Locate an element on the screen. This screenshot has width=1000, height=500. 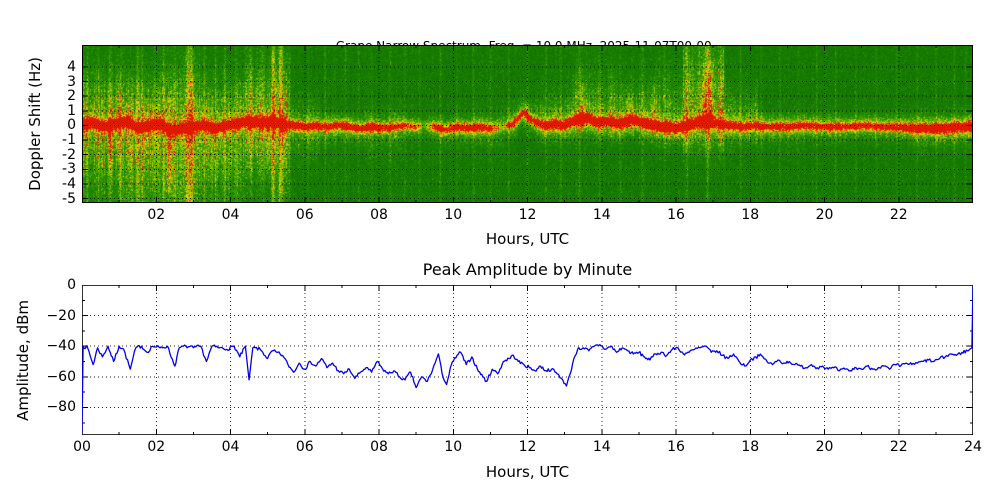
y-tick-label: -2 is located at coordinates (69, 154).